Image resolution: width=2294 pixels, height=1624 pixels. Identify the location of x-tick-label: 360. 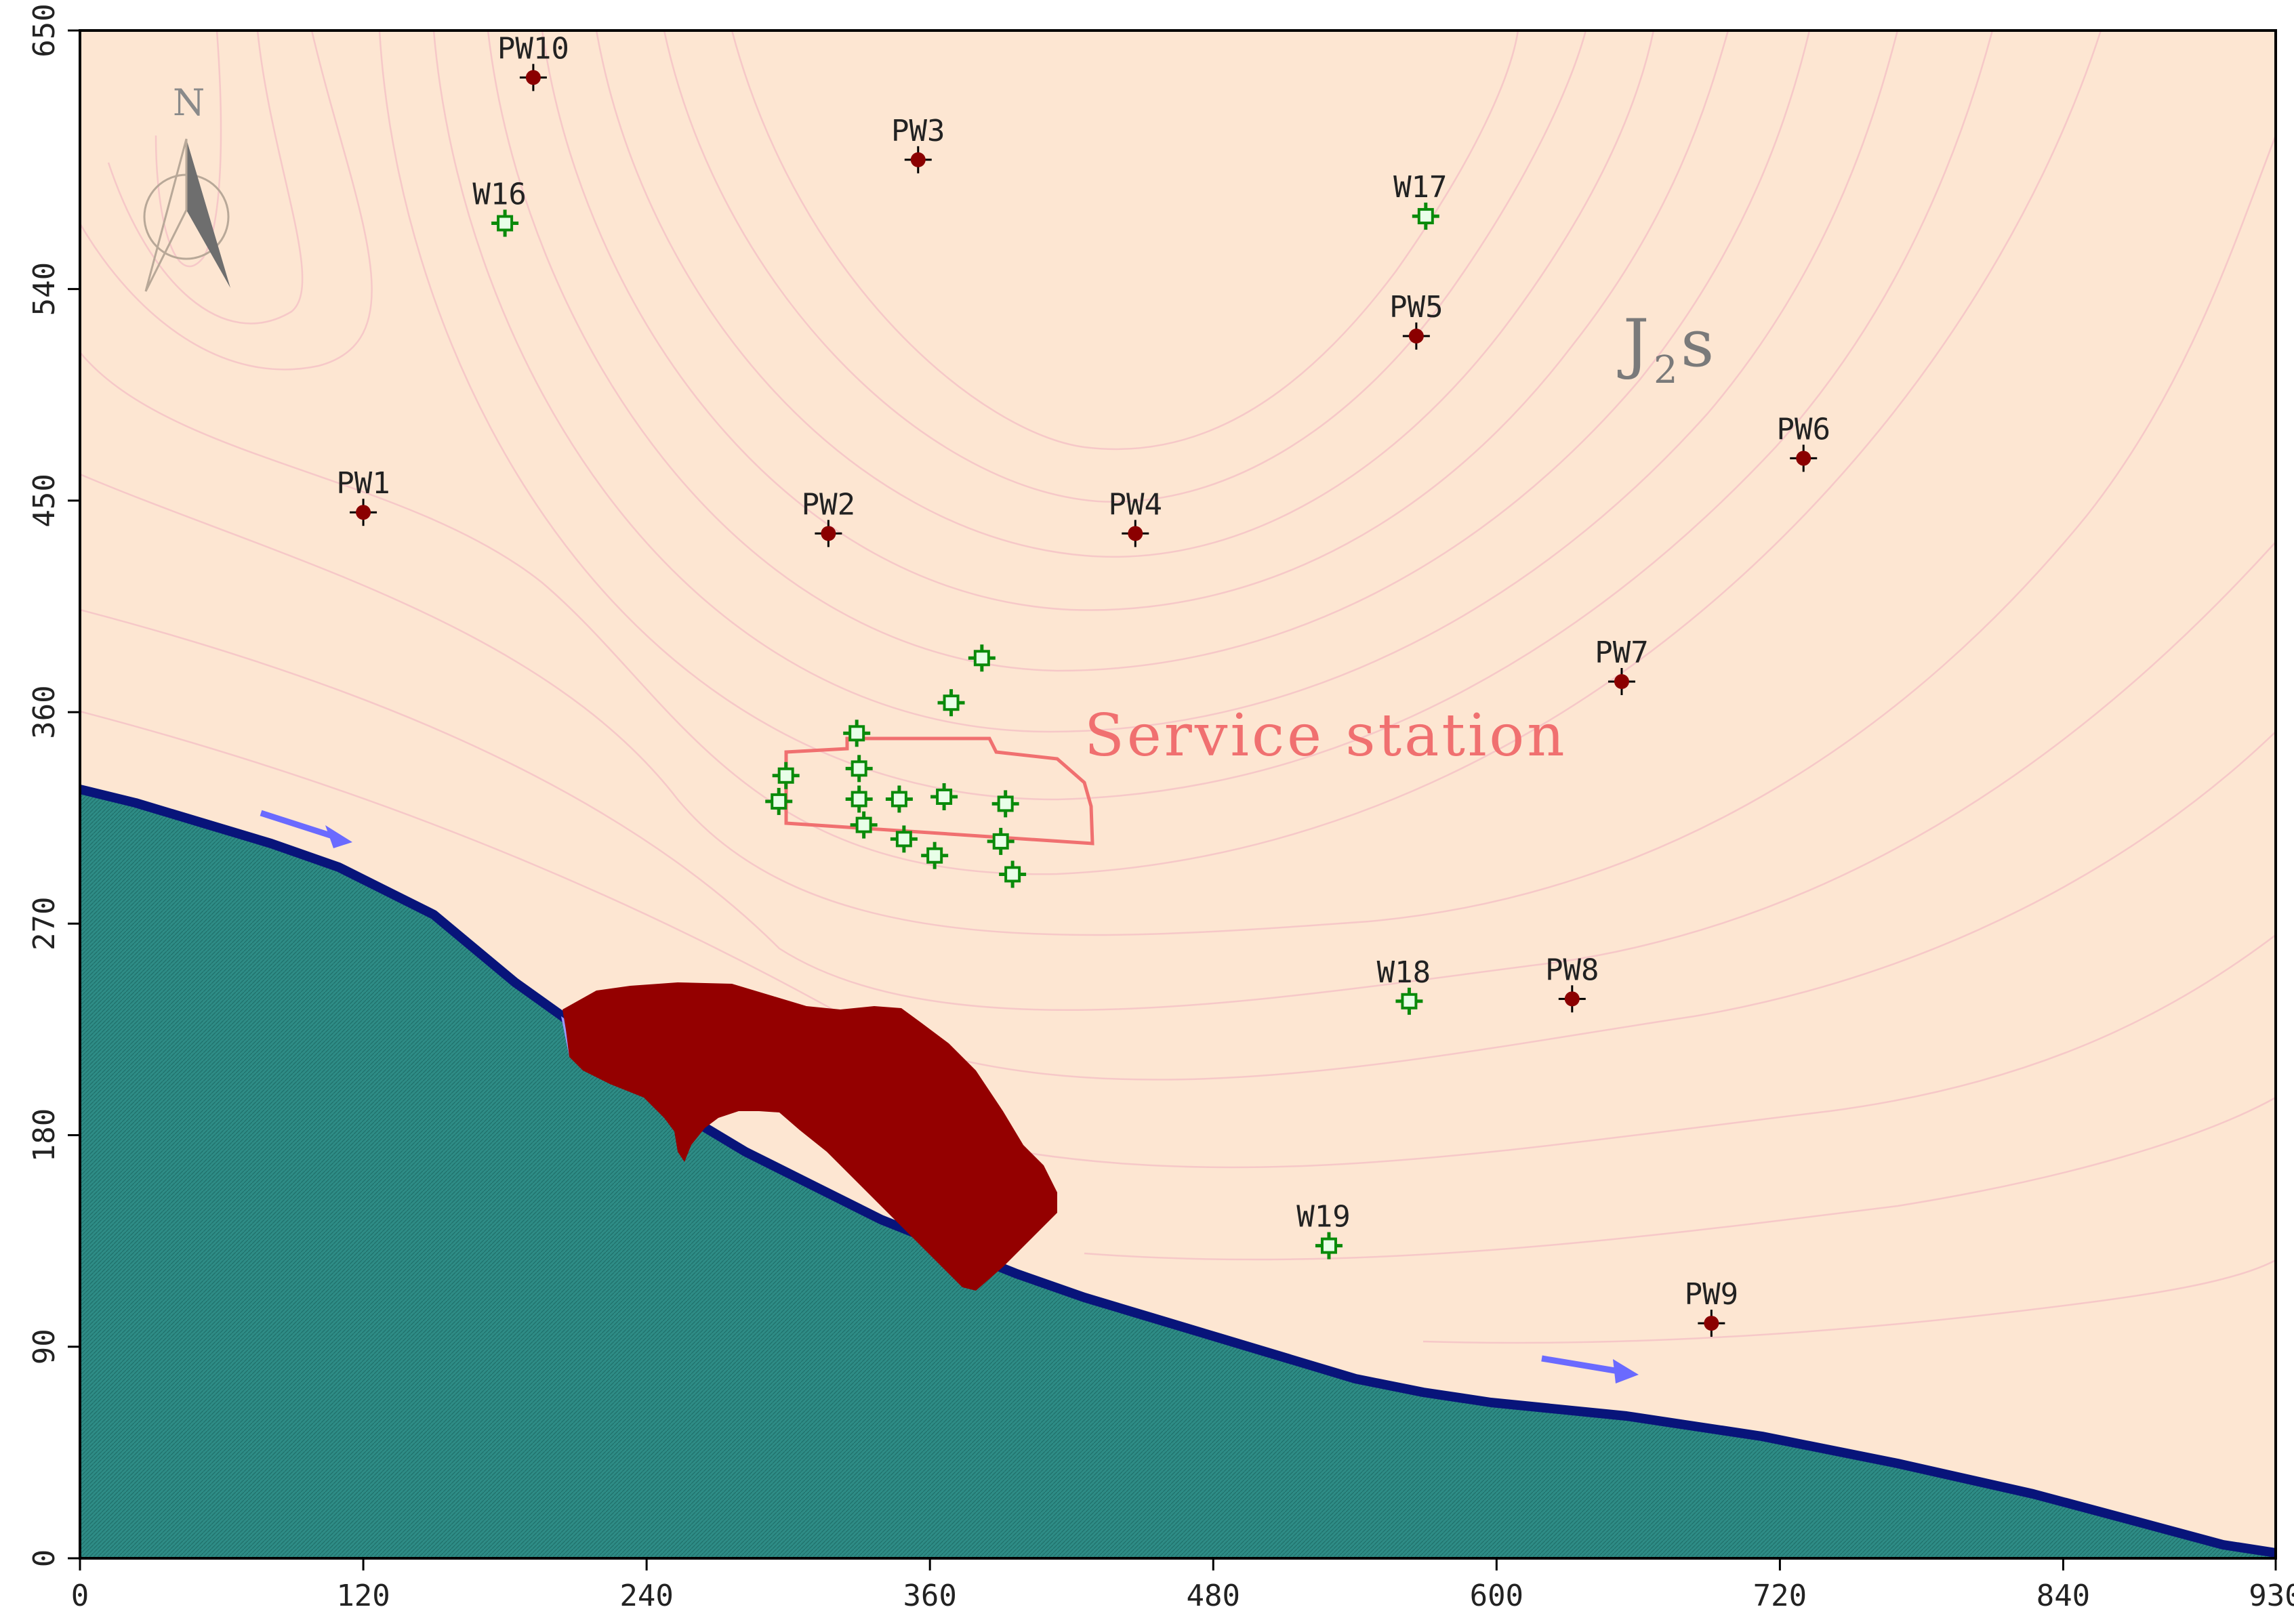
(929, 1596).